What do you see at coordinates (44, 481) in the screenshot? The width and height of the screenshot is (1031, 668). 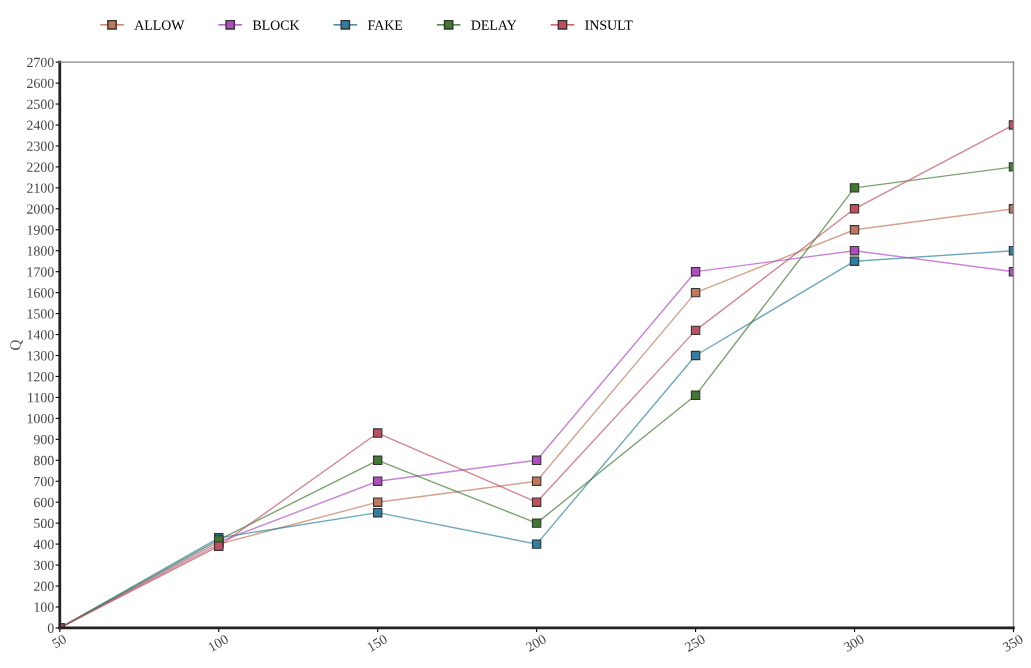 I see `y-tick-label: 700` at bounding box center [44, 481].